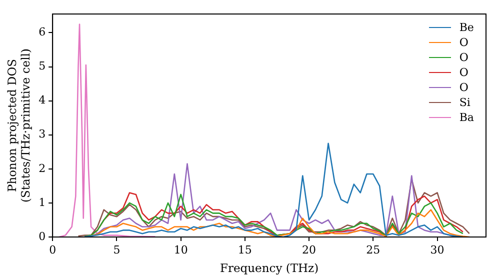 This screenshot has height=280, width=500. Describe the element at coordinates (42, 32) in the screenshot. I see `y-tick-label: 6` at that location.